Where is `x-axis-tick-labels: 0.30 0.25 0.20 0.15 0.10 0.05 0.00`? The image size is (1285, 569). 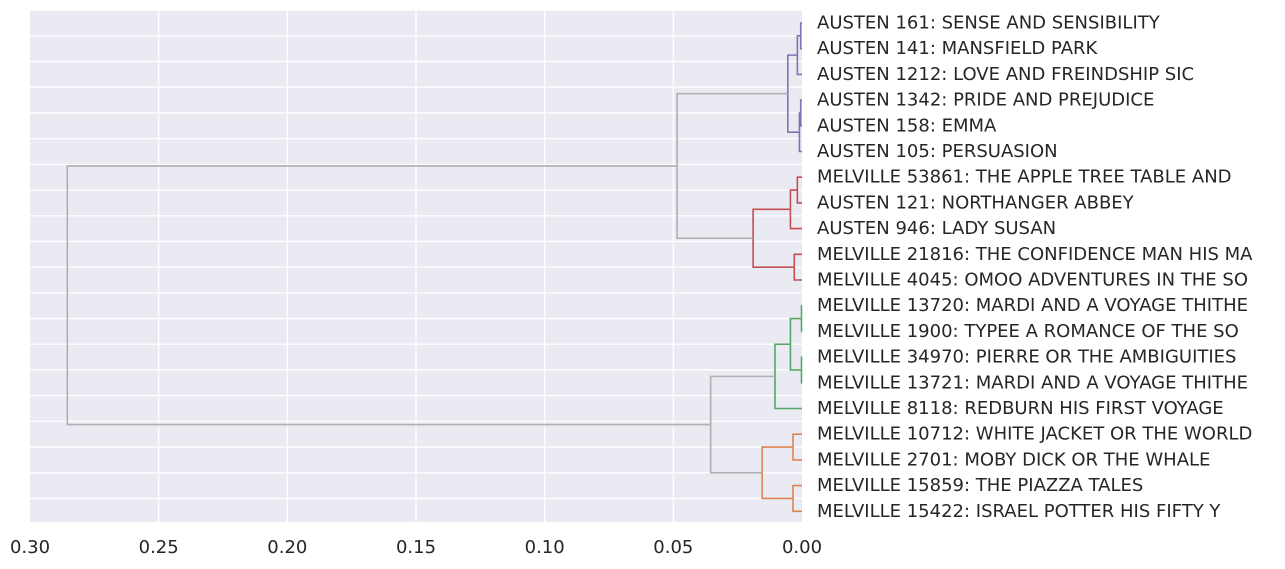 x-axis-tick-labels: 0.30 0.25 0.20 0.15 0.10 0.05 0.00 is located at coordinates (416, 547).